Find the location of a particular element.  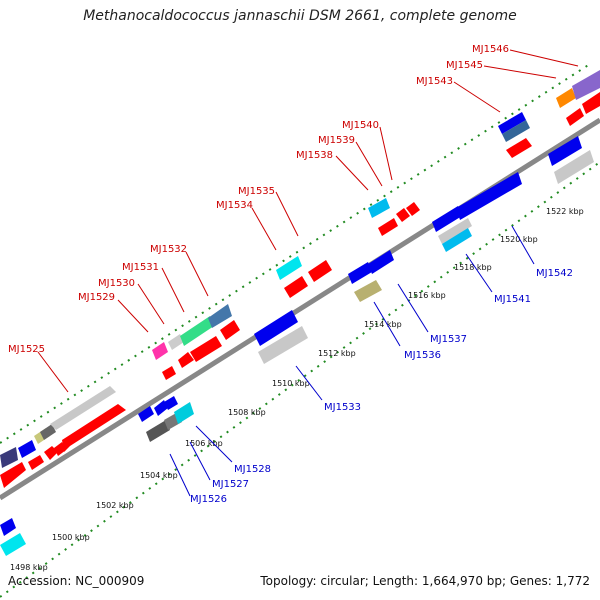

tick-label: 1510 kbp is located at coordinates (291, 383).